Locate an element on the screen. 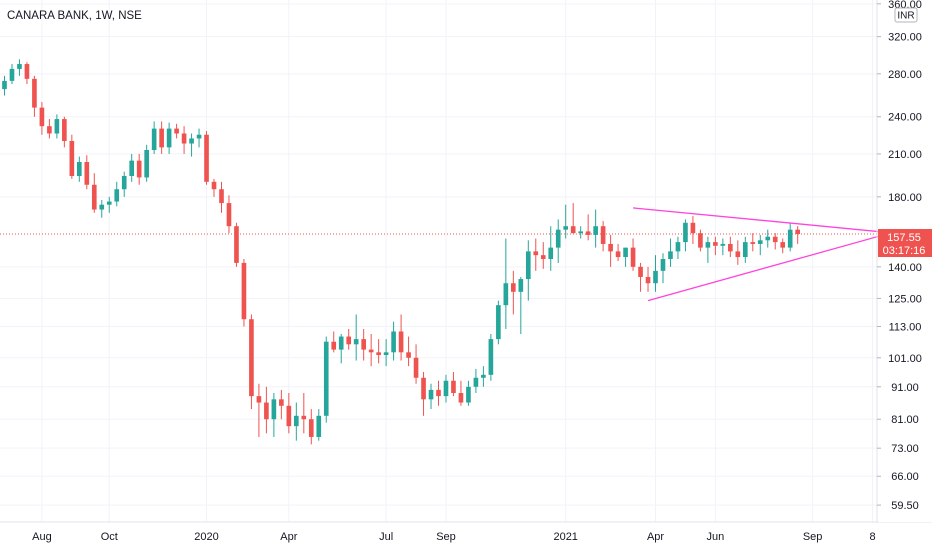 The image size is (932, 555). currency-badge is located at coordinates (906, 15).